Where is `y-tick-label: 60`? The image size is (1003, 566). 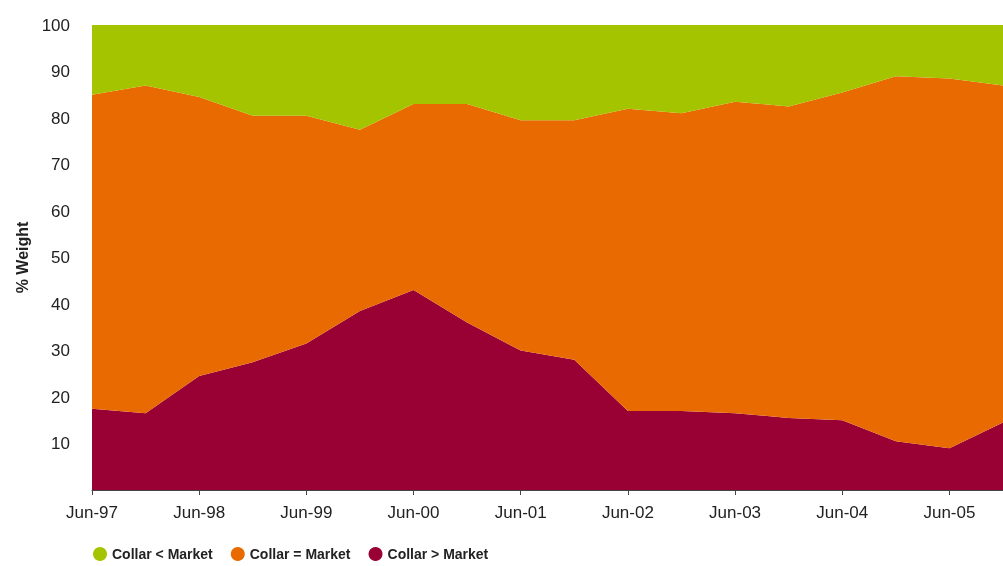 y-tick-label: 60 is located at coordinates (60, 211).